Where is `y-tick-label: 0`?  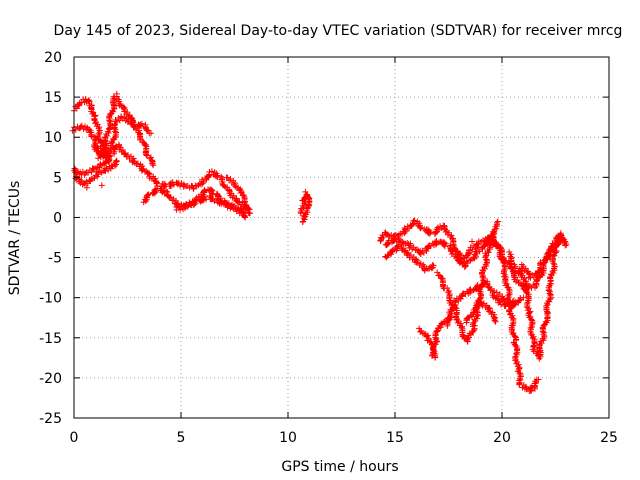 y-tick-label: 0 is located at coordinates (57, 218).